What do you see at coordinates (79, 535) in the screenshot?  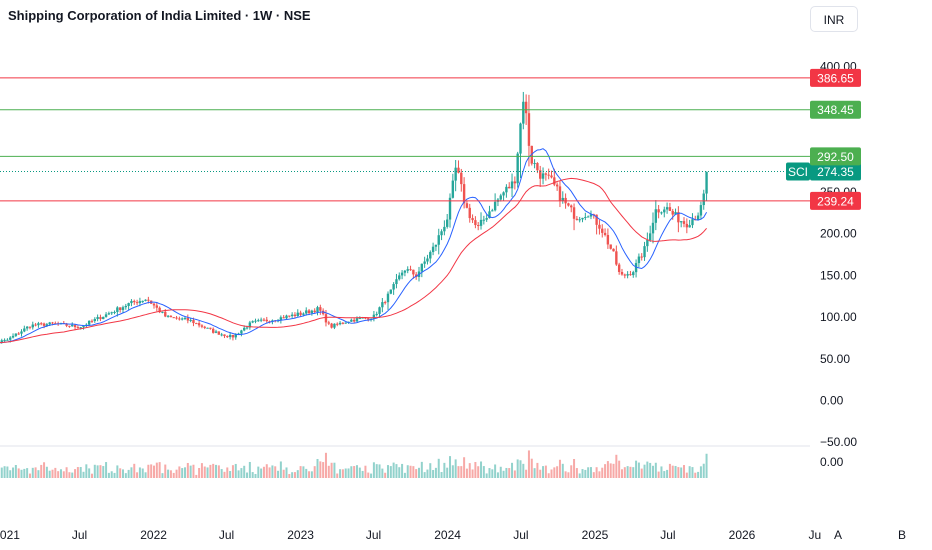 I see `time-tick-label: Jul` at bounding box center [79, 535].